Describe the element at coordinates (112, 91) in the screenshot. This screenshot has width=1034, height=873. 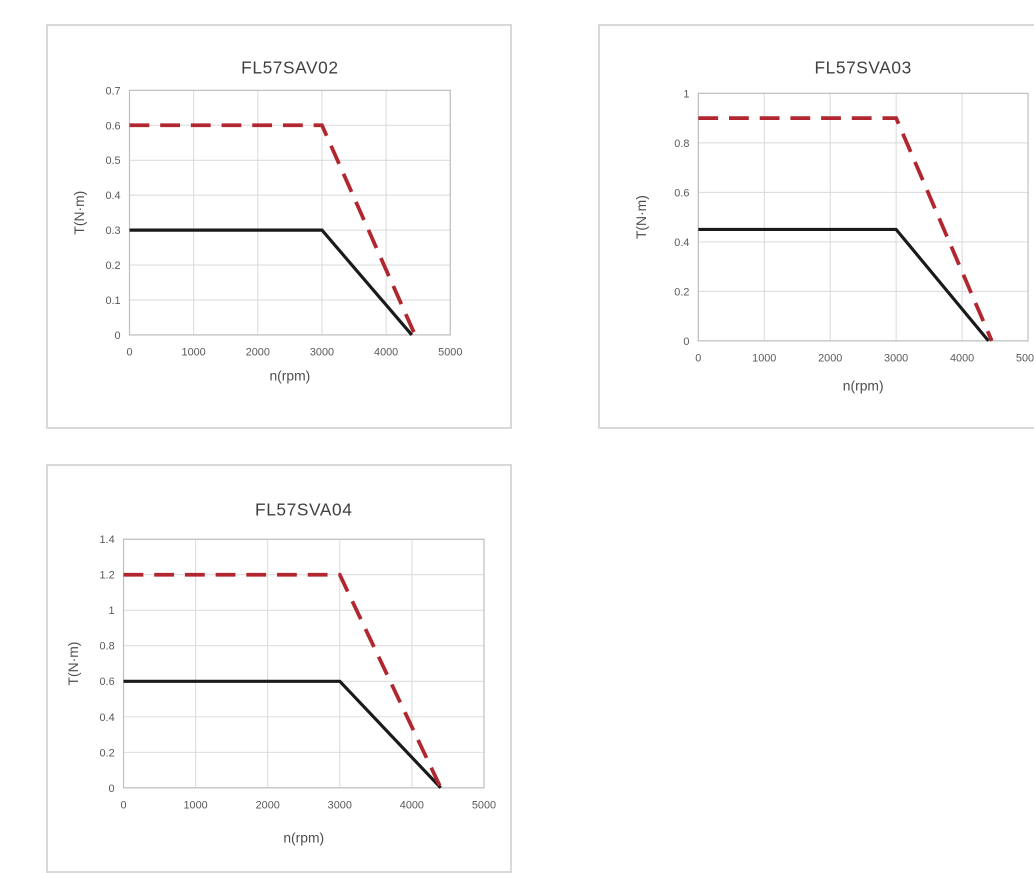
I see `y-tick-label: 0.7` at that location.